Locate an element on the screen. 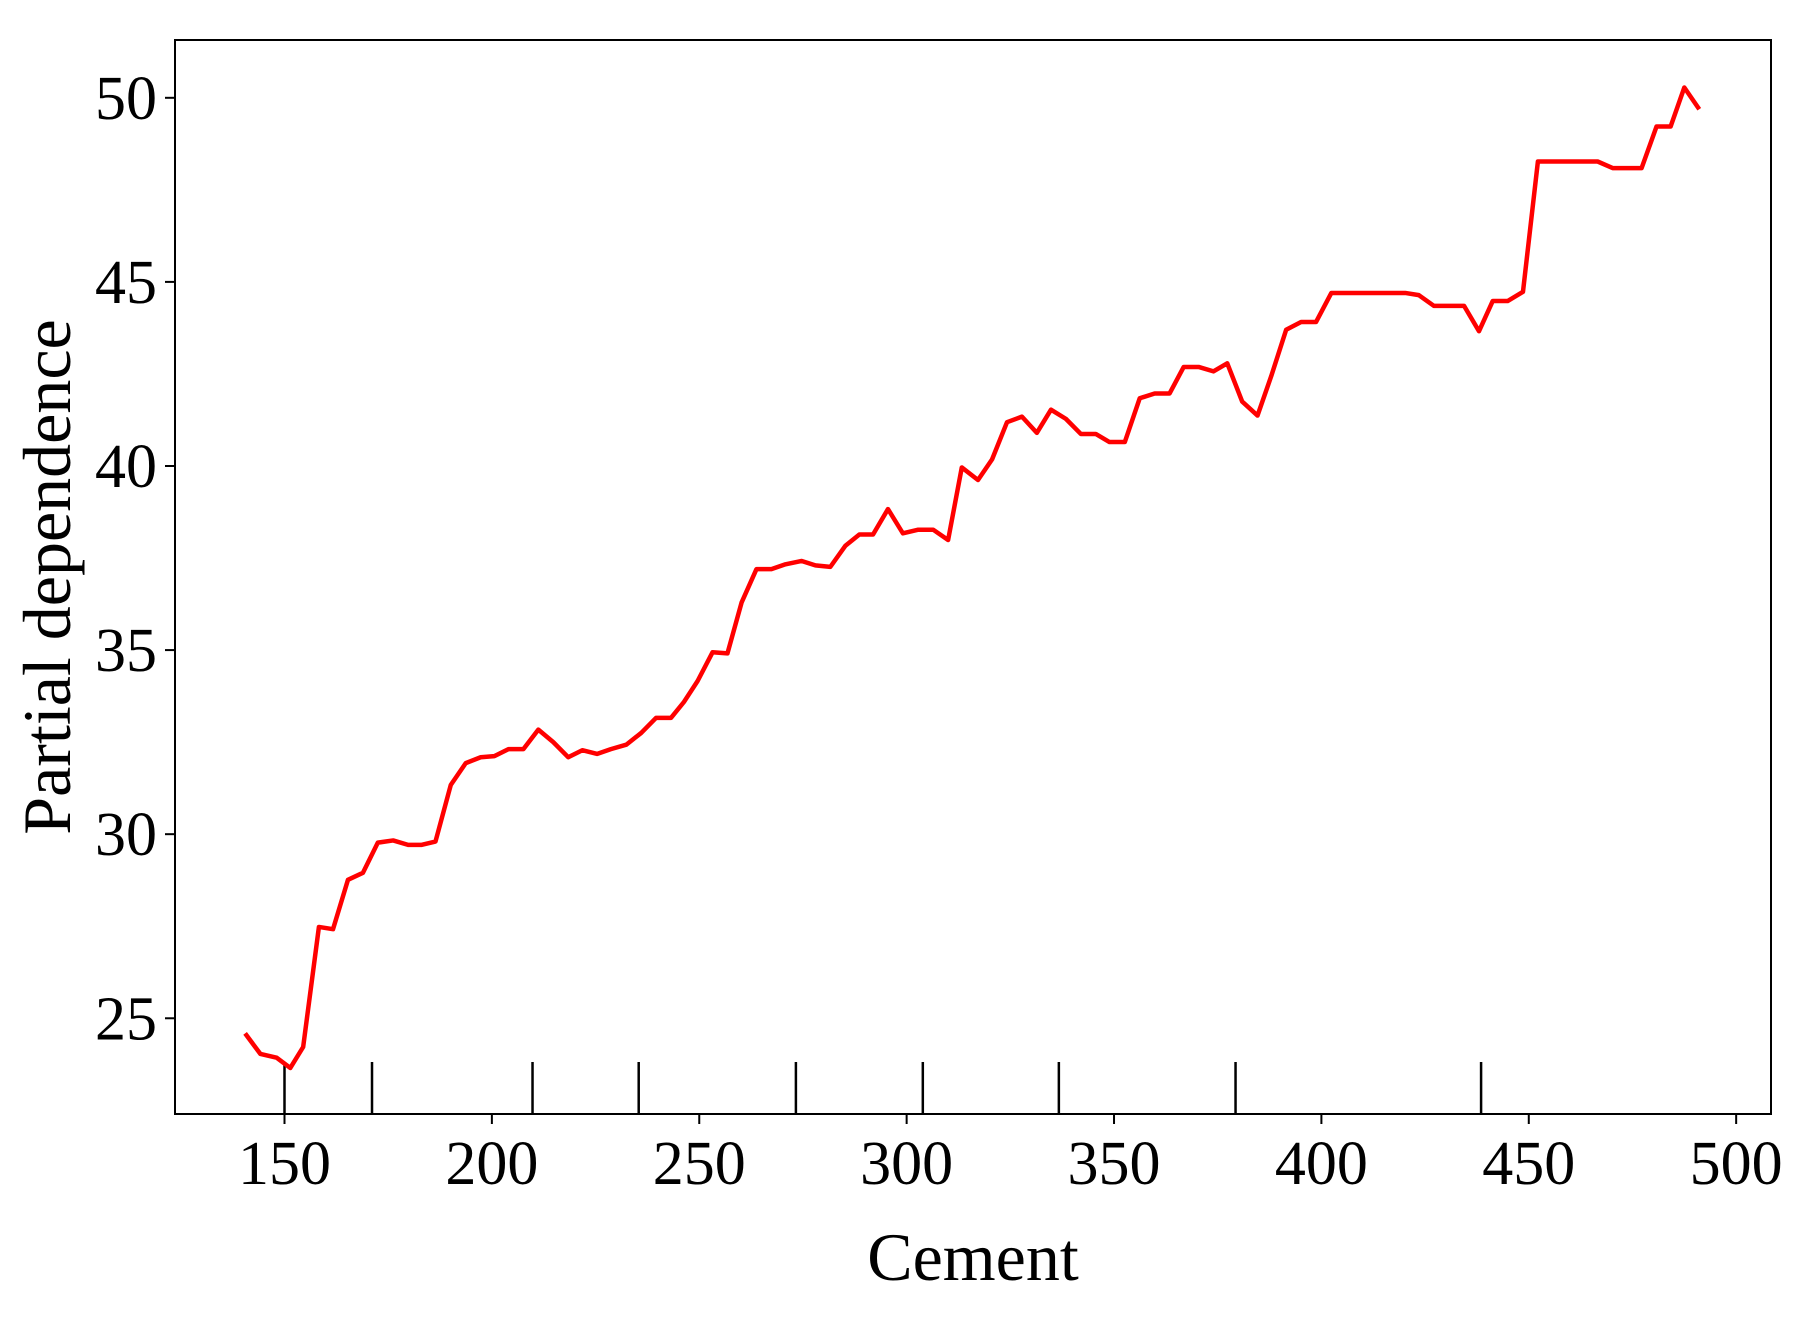 This screenshot has width=1800, height=1317. y-tick-label: 25 is located at coordinates (126, 1019).